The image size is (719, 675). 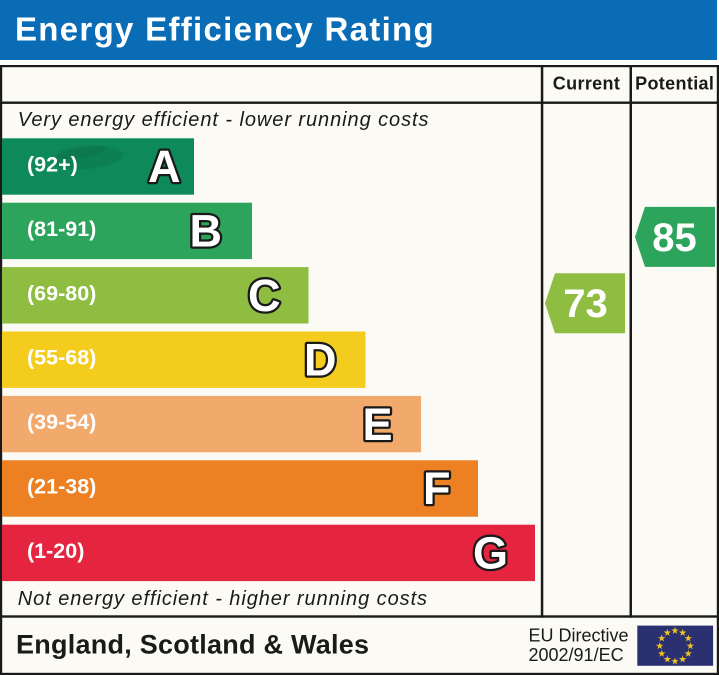 I want to click on svg-text: C, so click(x=264, y=295).